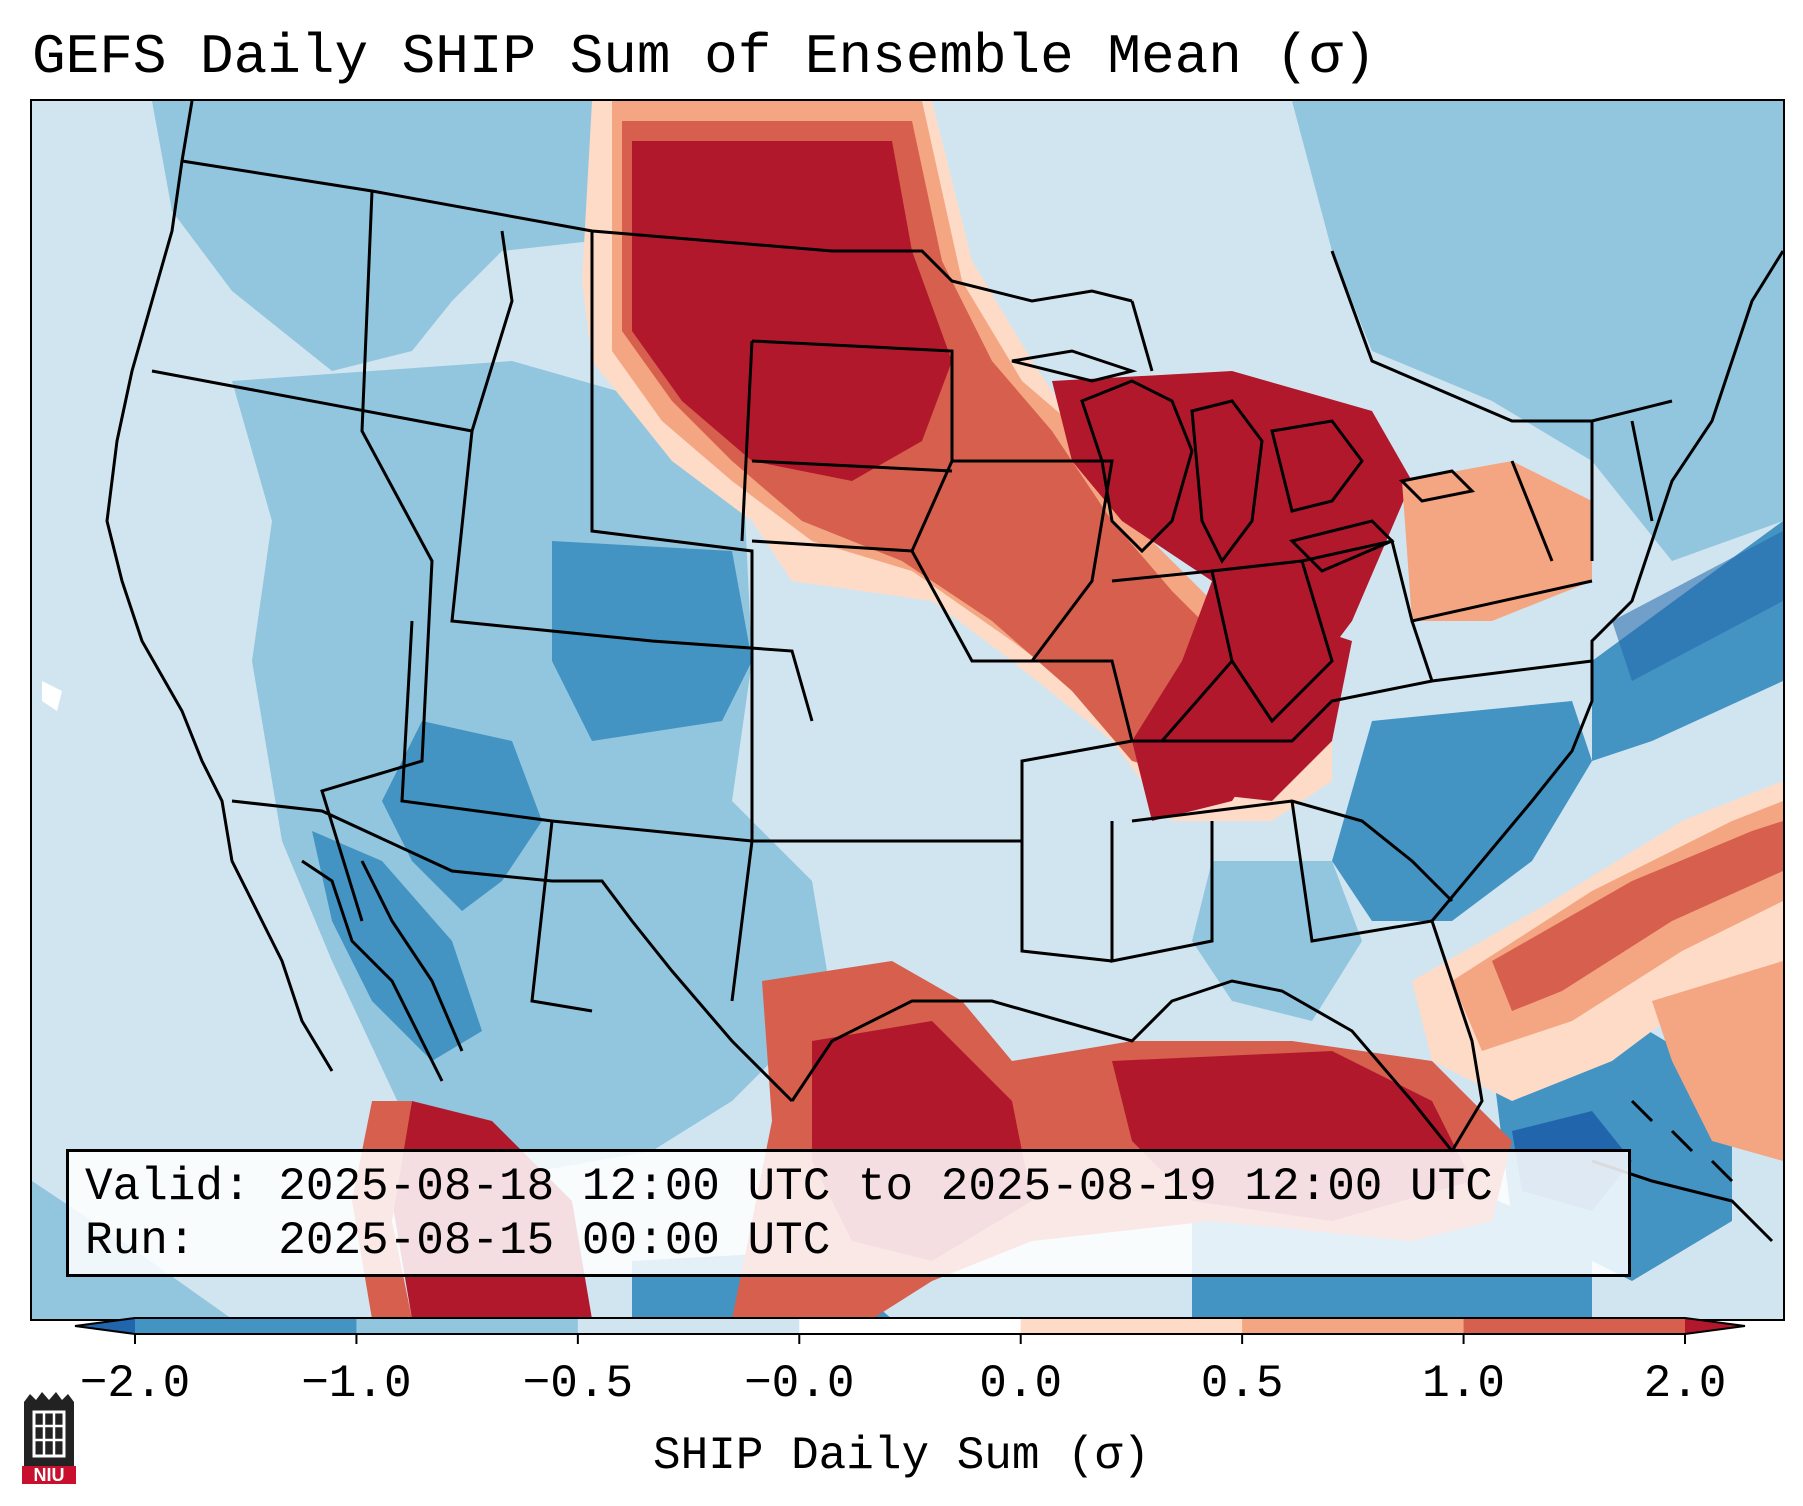 The width and height of the screenshot is (1803, 1506). What do you see at coordinates (135, 1384) in the screenshot?
I see `colorbar-tick-label: −2.0` at bounding box center [135, 1384].